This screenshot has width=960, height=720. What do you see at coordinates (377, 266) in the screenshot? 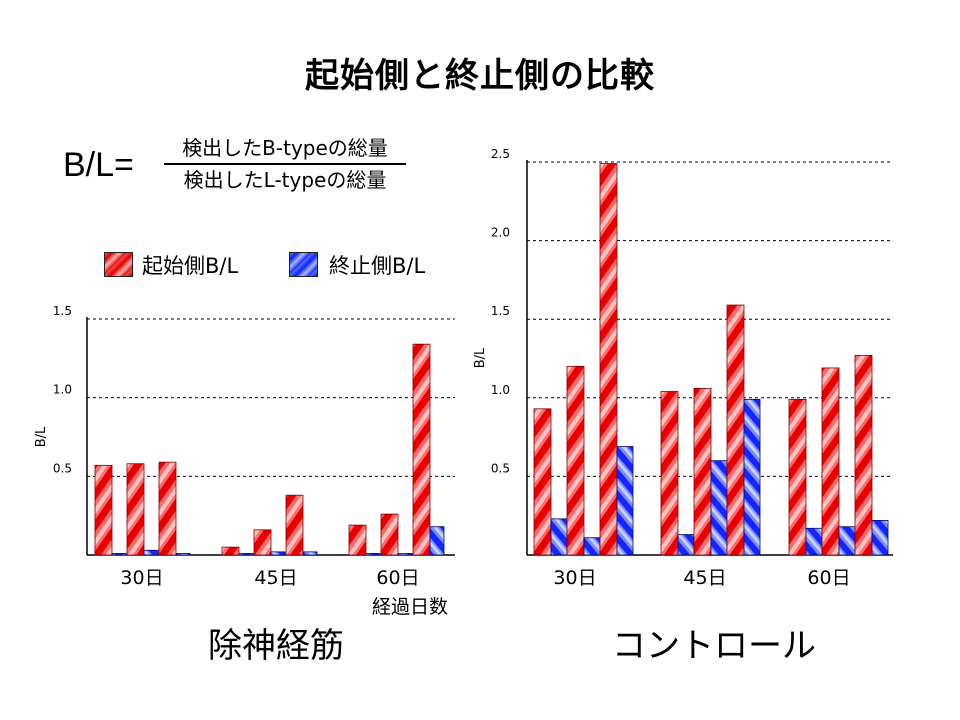
I see `legend-label-end: 終止側B/L` at bounding box center [377, 266].